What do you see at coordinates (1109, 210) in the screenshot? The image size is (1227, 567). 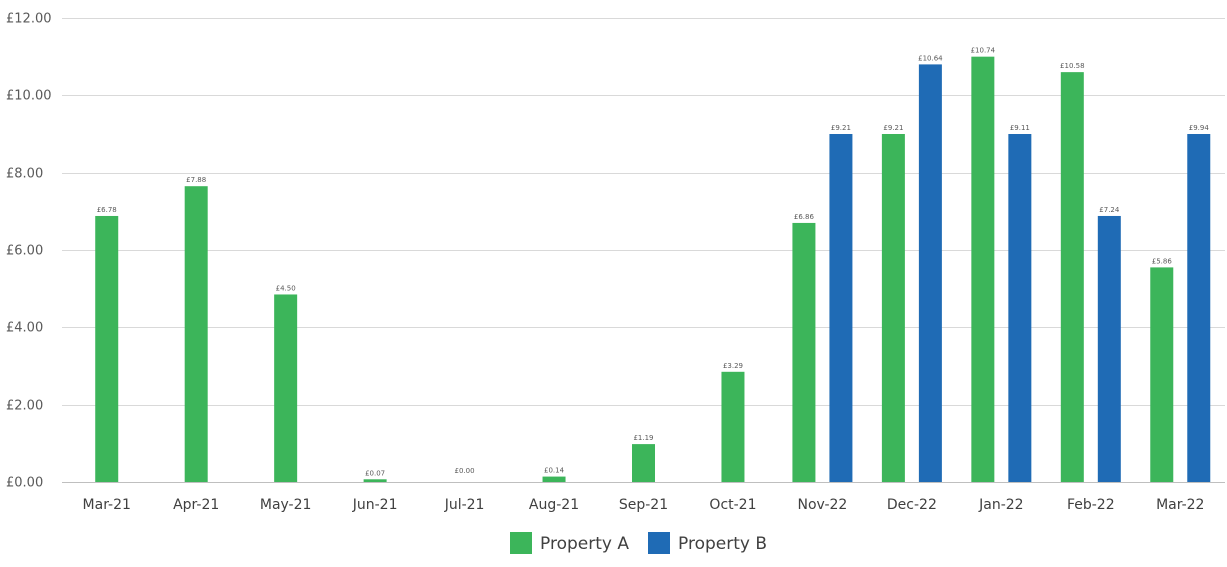 I see `data-label: £7.24` at bounding box center [1109, 210].